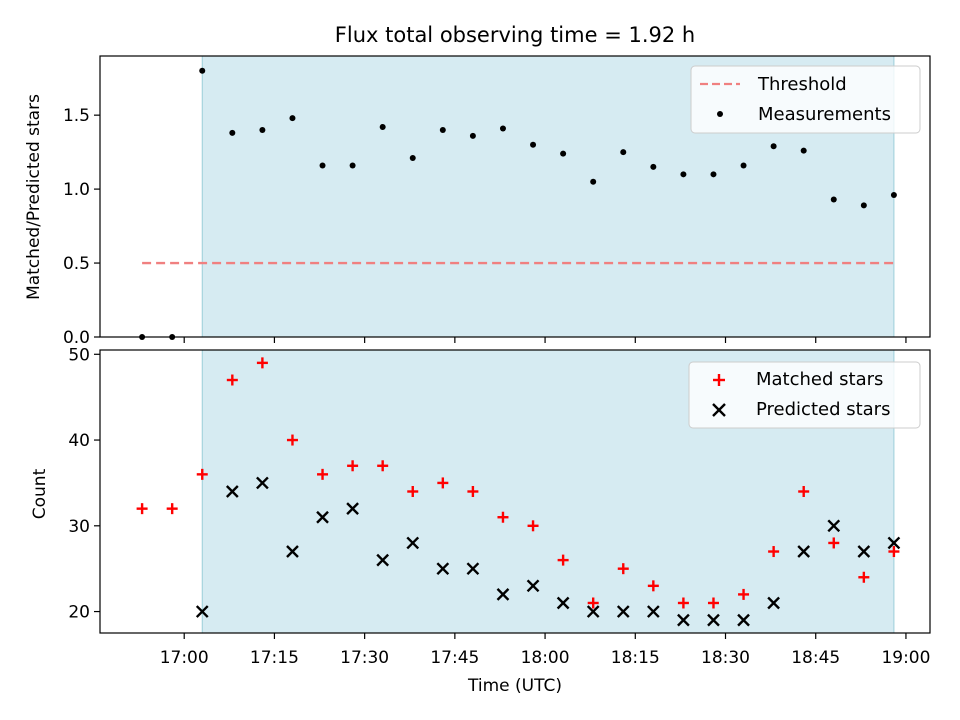 The height and width of the screenshot is (720, 960). What do you see at coordinates (545, 340) in the screenshot?
I see `top-x-ticks` at bounding box center [545, 340].